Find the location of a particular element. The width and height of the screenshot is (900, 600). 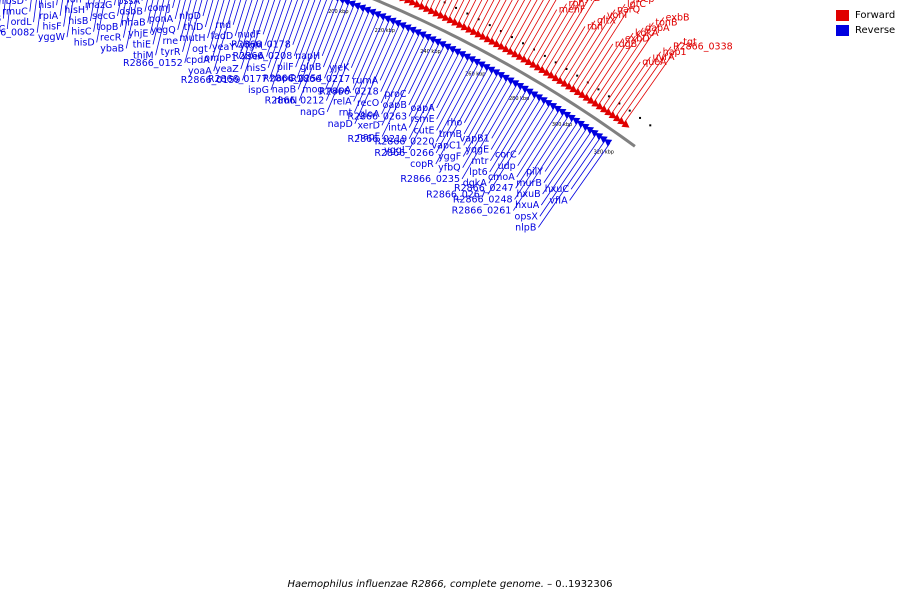

gene-label: vapC1 is located at coordinates (447, 145).